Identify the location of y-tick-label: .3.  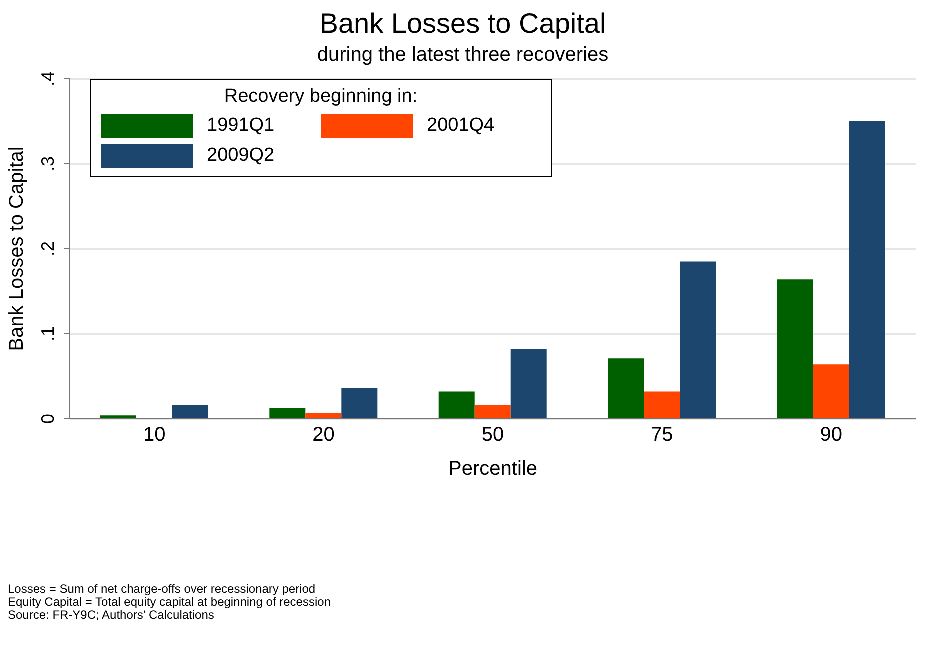
(48, 164).